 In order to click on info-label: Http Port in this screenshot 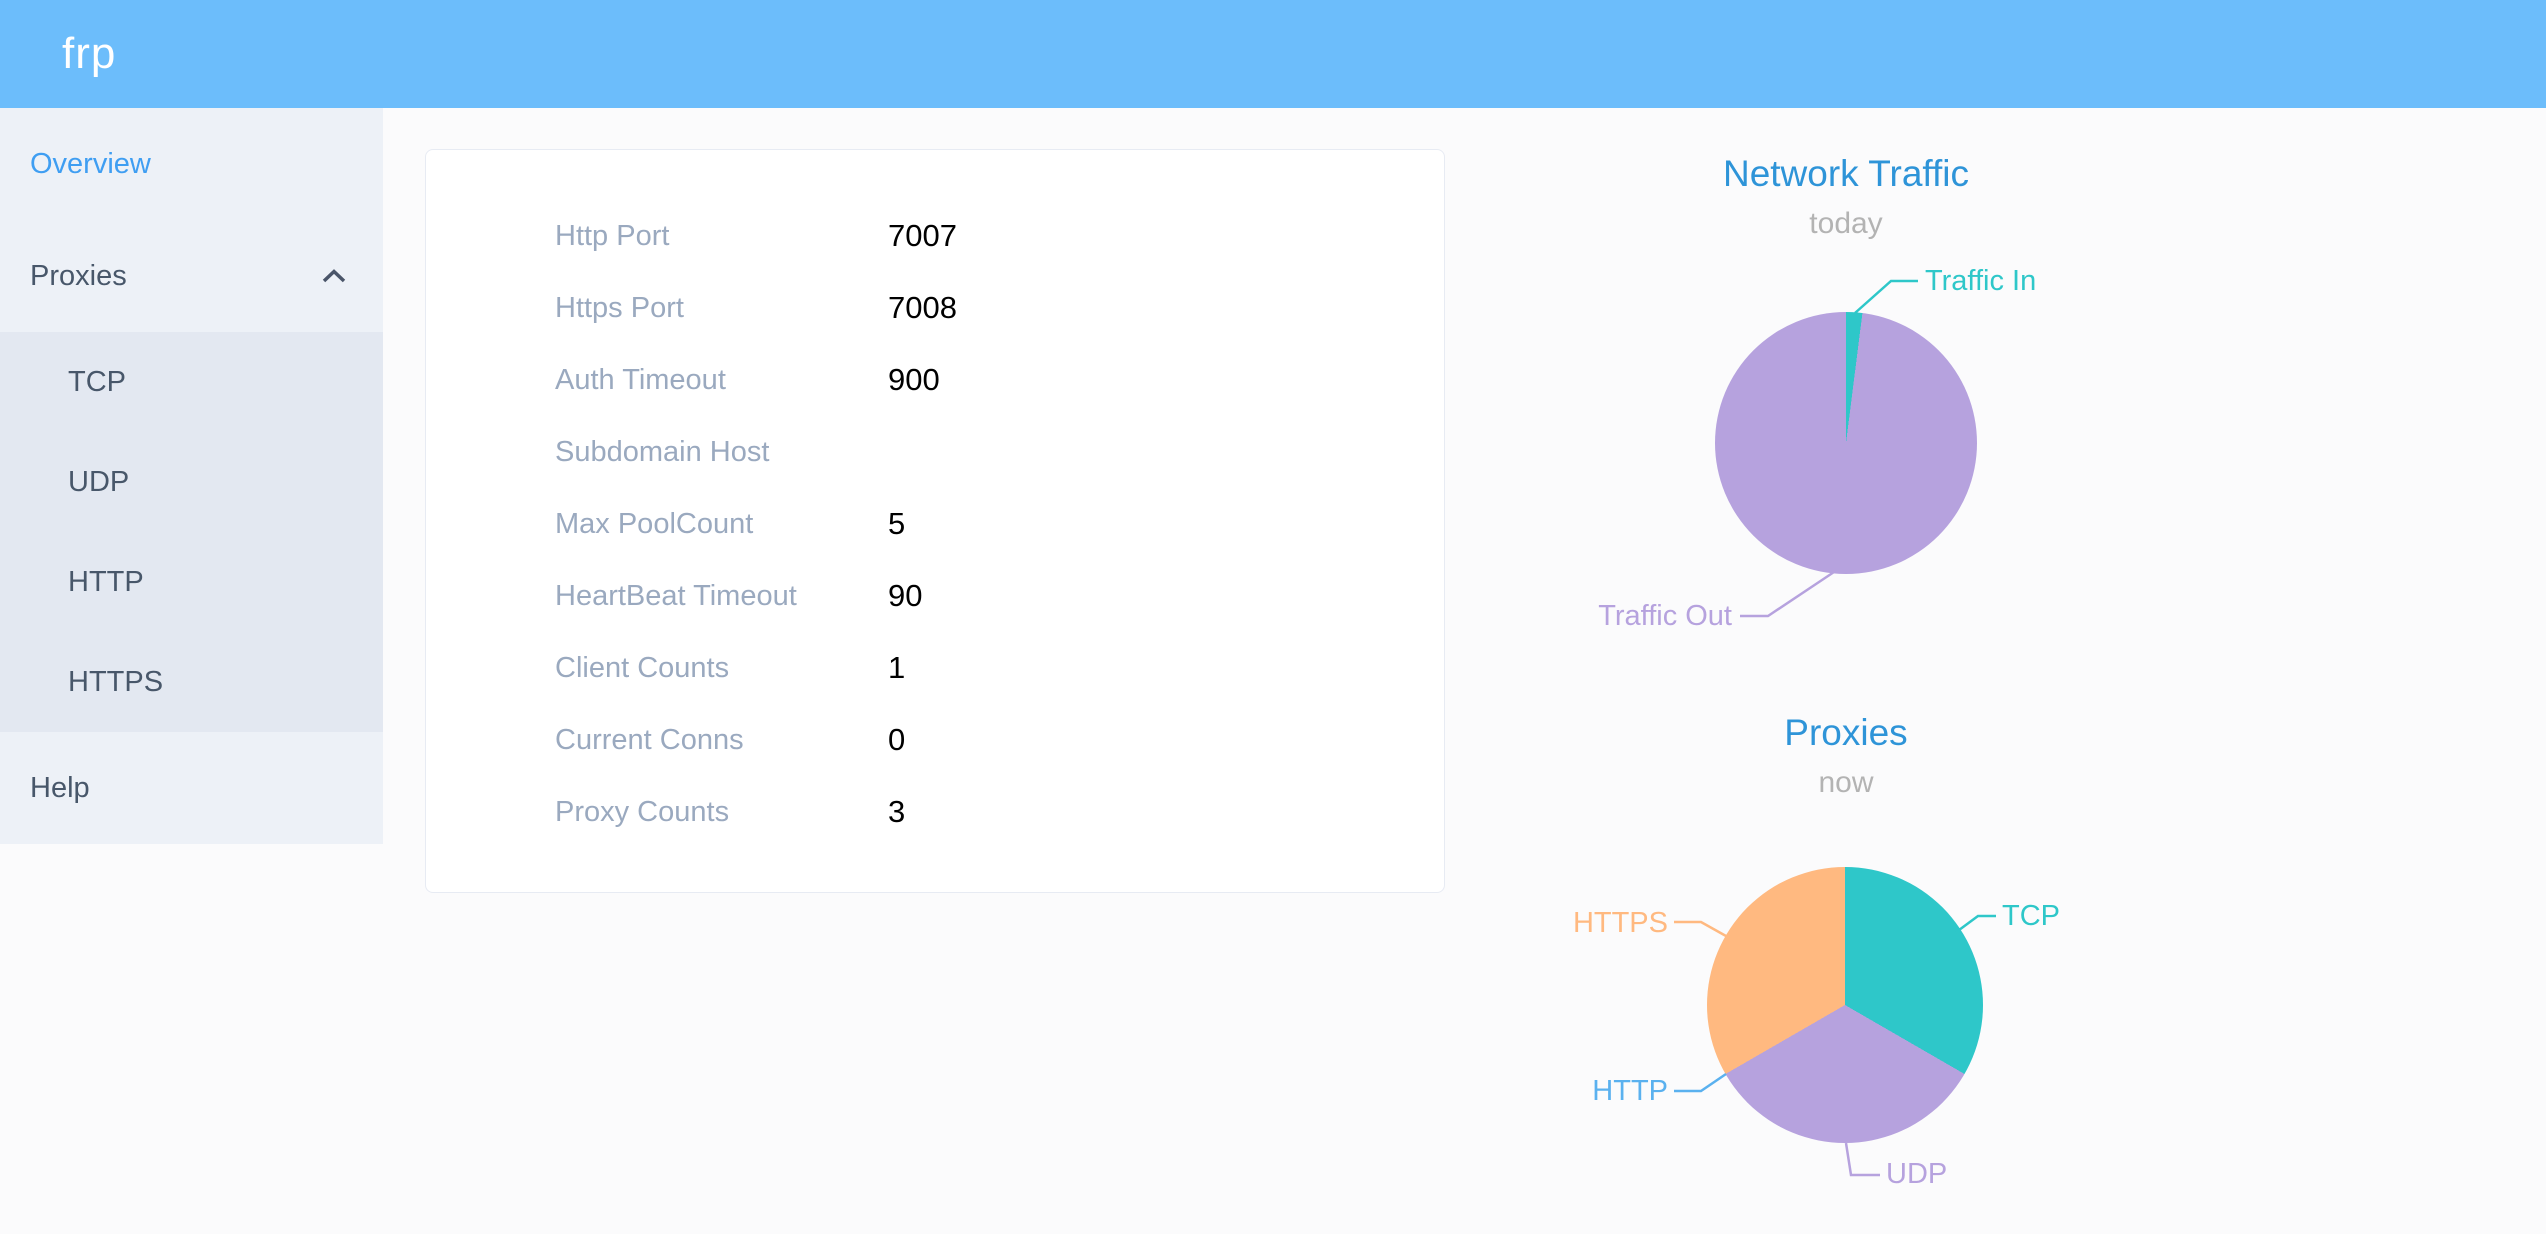, I will do `click(612, 235)`.